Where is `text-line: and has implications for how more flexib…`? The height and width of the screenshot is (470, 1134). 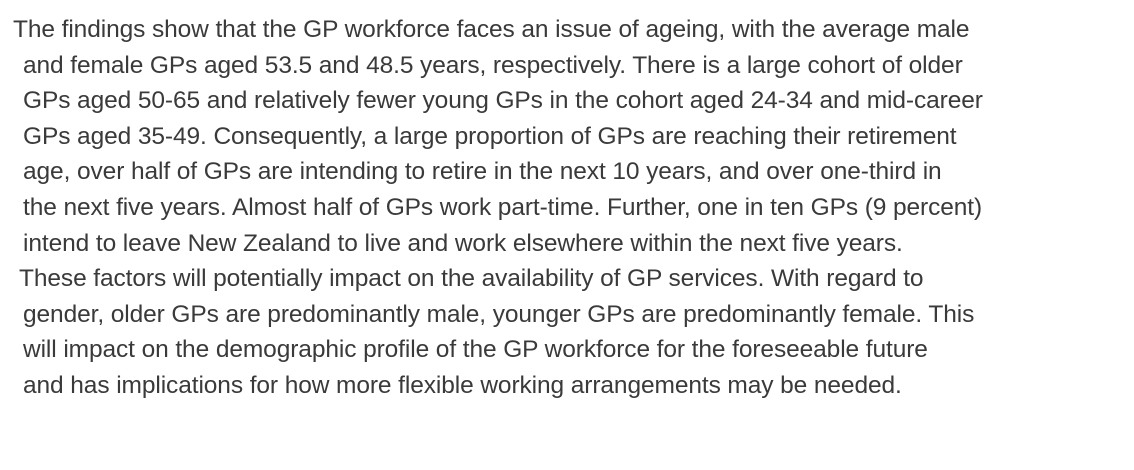 text-line: and has implications for how more flexib… is located at coordinates (462, 385).